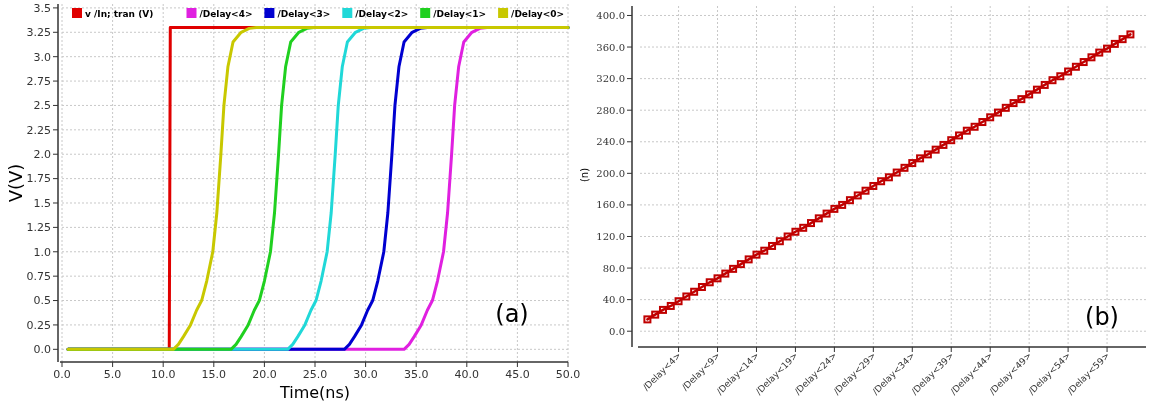  Describe the element at coordinates (304, 14) in the screenshot. I see `legend-label: /Delay<3>` at that location.